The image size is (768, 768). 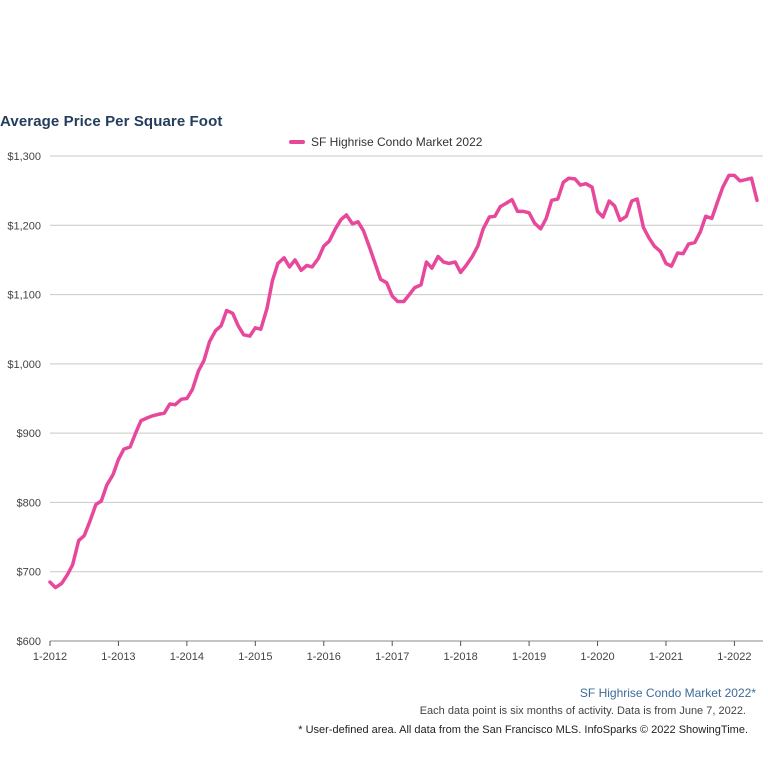 What do you see at coordinates (187, 657) in the screenshot?
I see `x-tick-label: 1-2014` at bounding box center [187, 657].